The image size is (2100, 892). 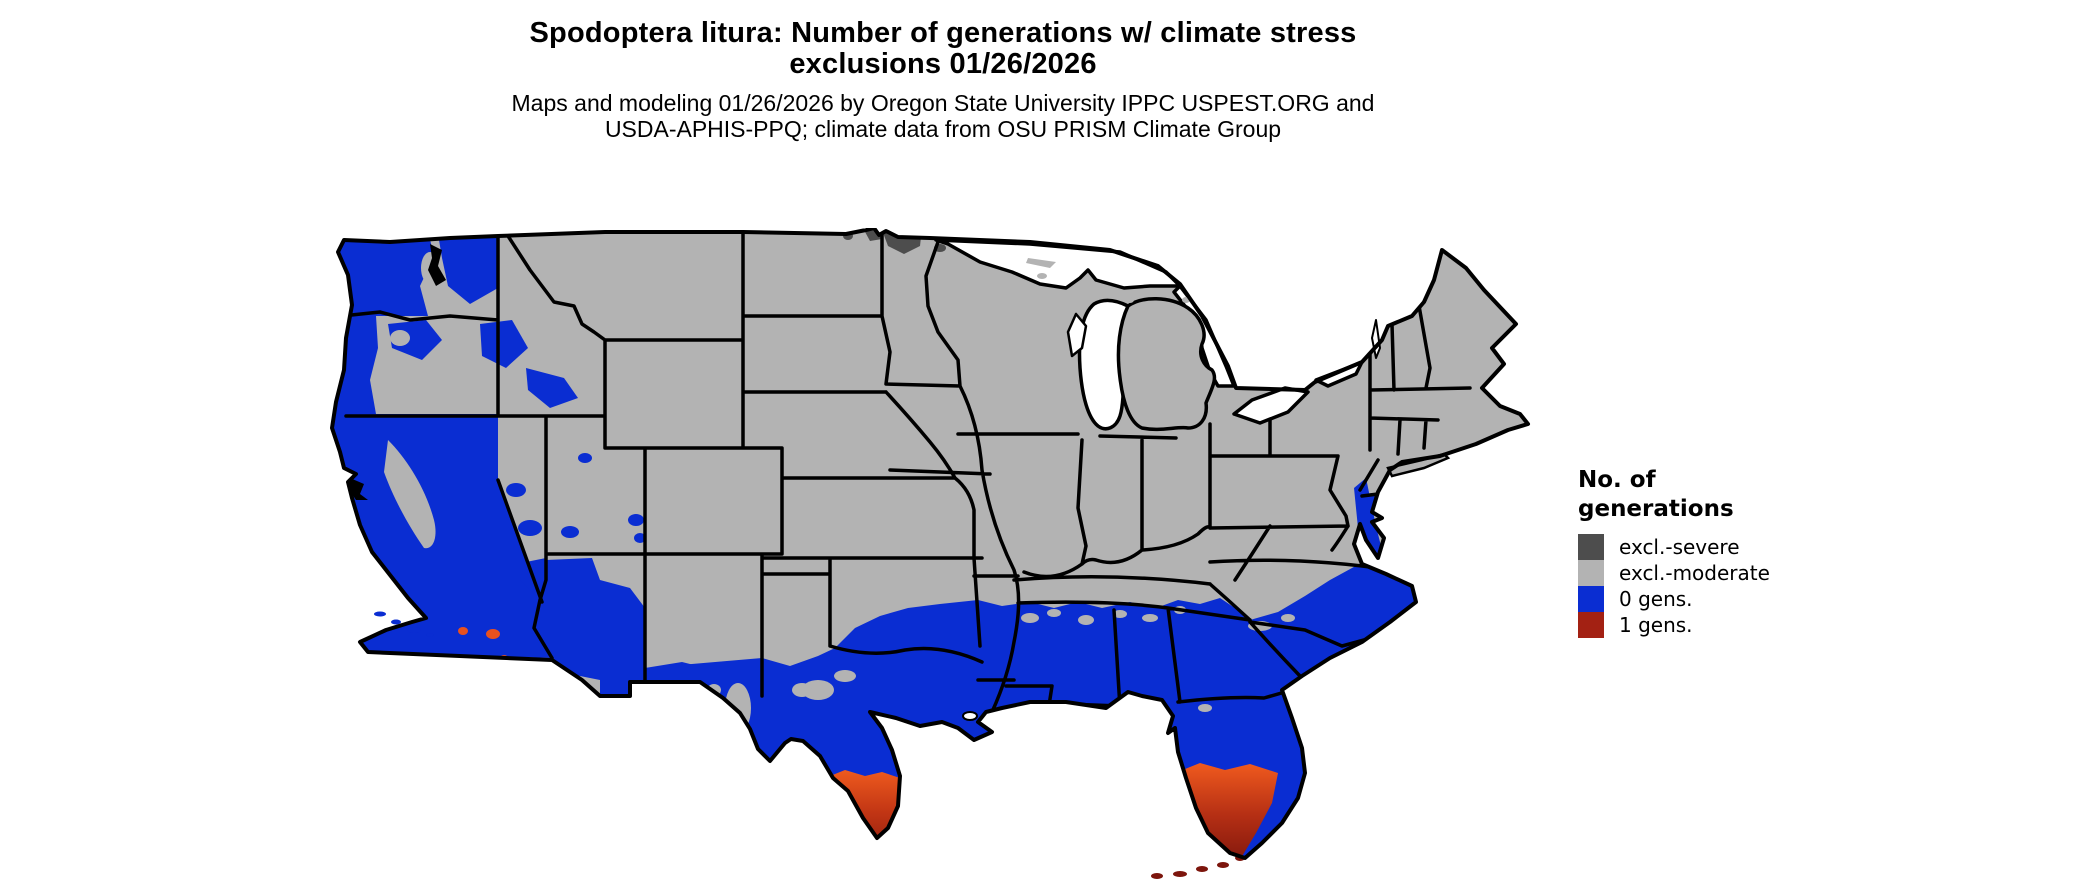 I want to click on legend-swatch-excl-severe, so click(x=1591, y=547).